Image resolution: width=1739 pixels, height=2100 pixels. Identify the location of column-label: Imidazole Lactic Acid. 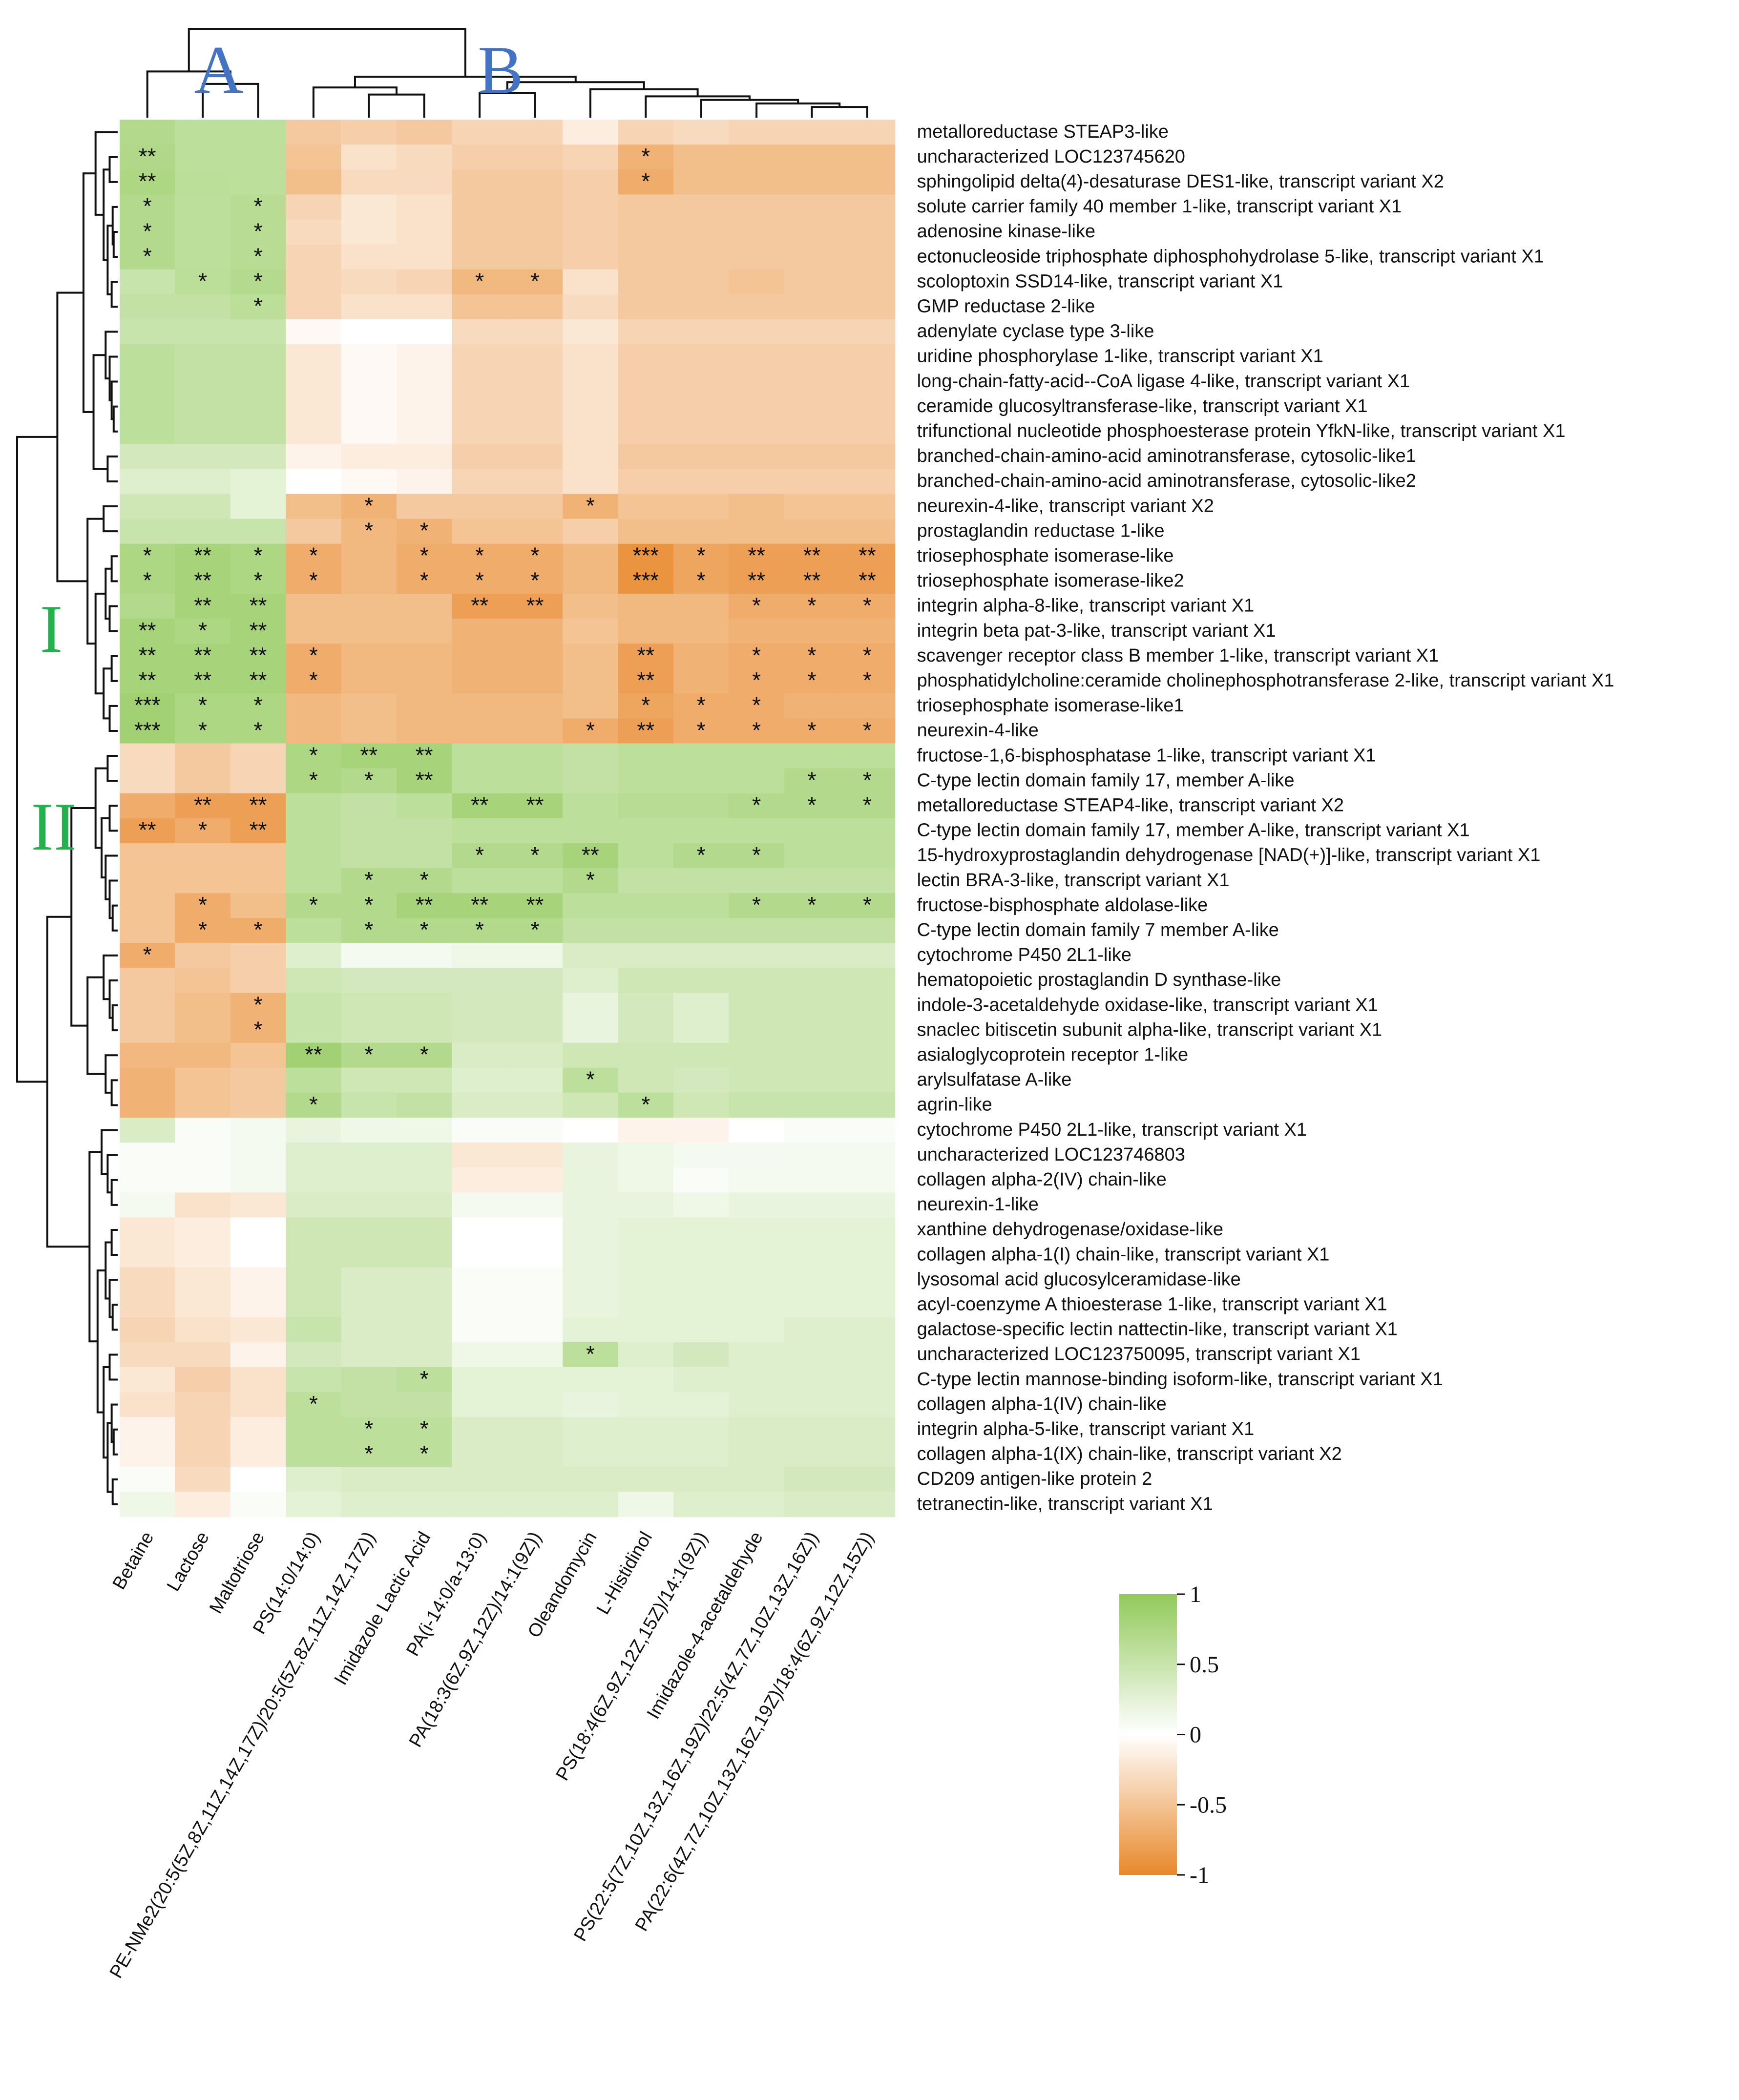
(383, 1608).